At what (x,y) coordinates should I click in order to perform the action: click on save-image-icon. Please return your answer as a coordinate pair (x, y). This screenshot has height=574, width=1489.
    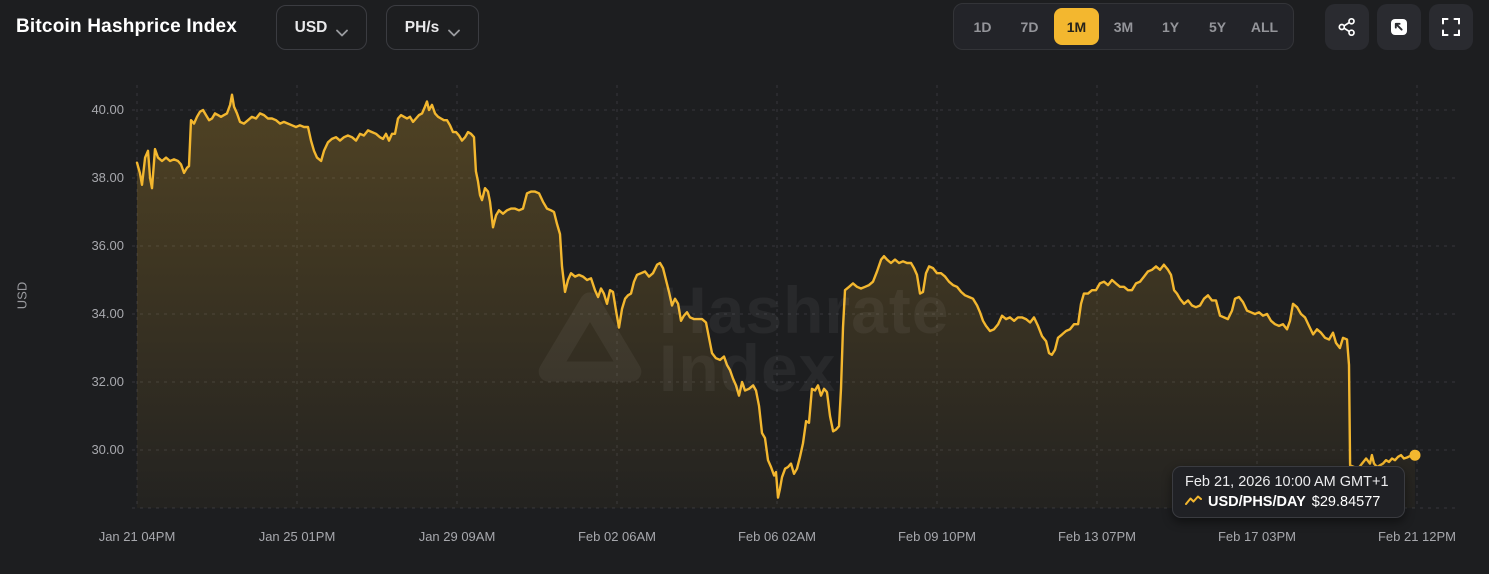
    Looking at the image, I should click on (1399, 27).